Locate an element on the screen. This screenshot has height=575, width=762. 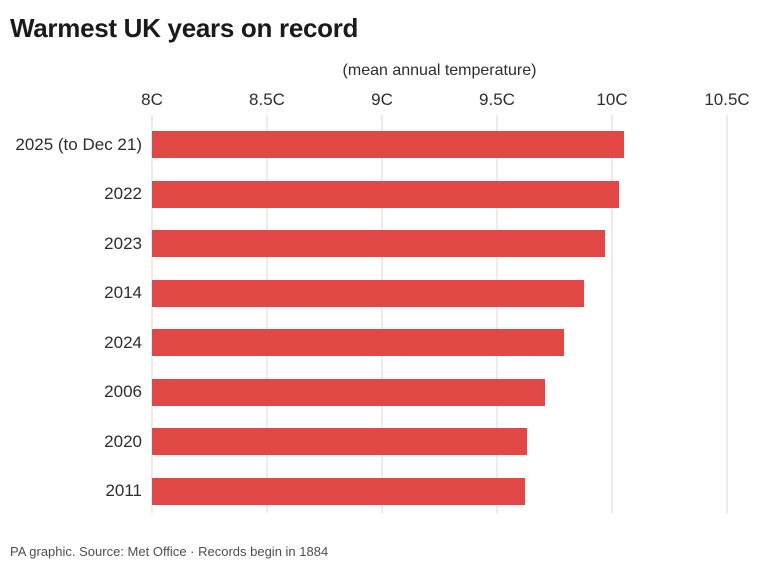
chart-title: Warmest UK years on record is located at coordinates (184, 28).